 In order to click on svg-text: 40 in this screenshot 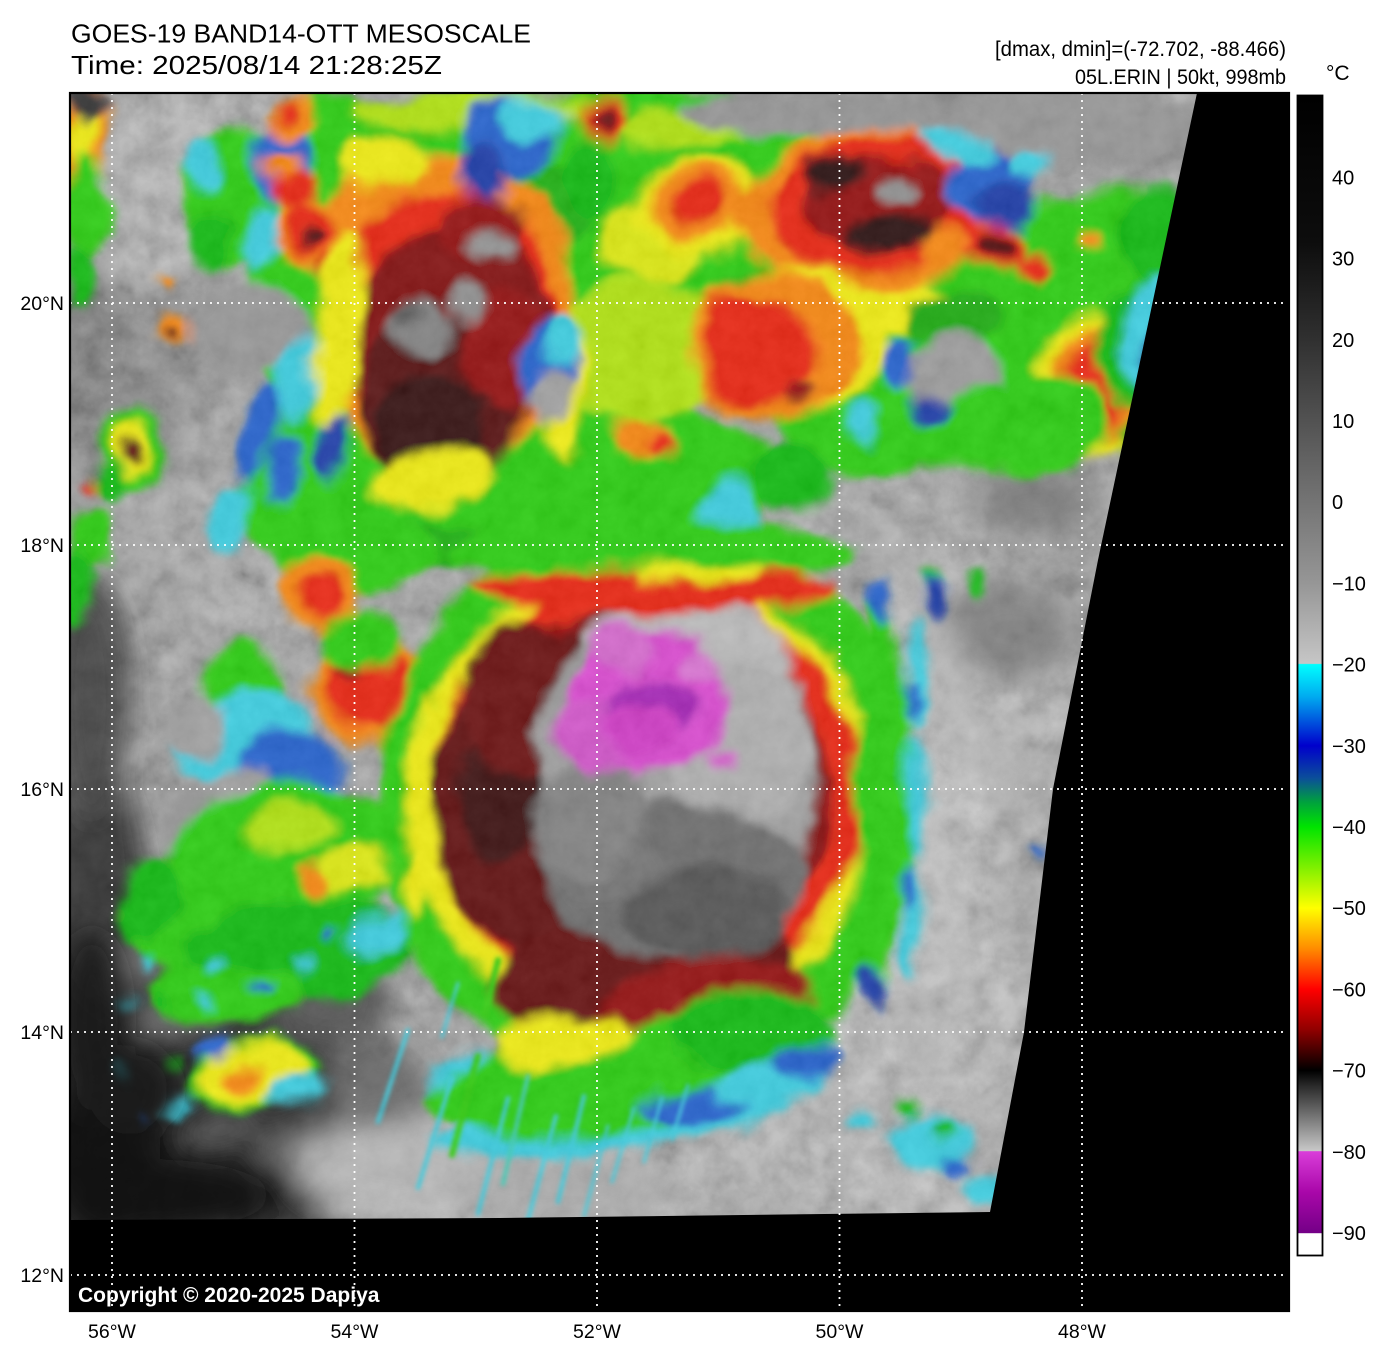, I will do `click(1343, 178)`.